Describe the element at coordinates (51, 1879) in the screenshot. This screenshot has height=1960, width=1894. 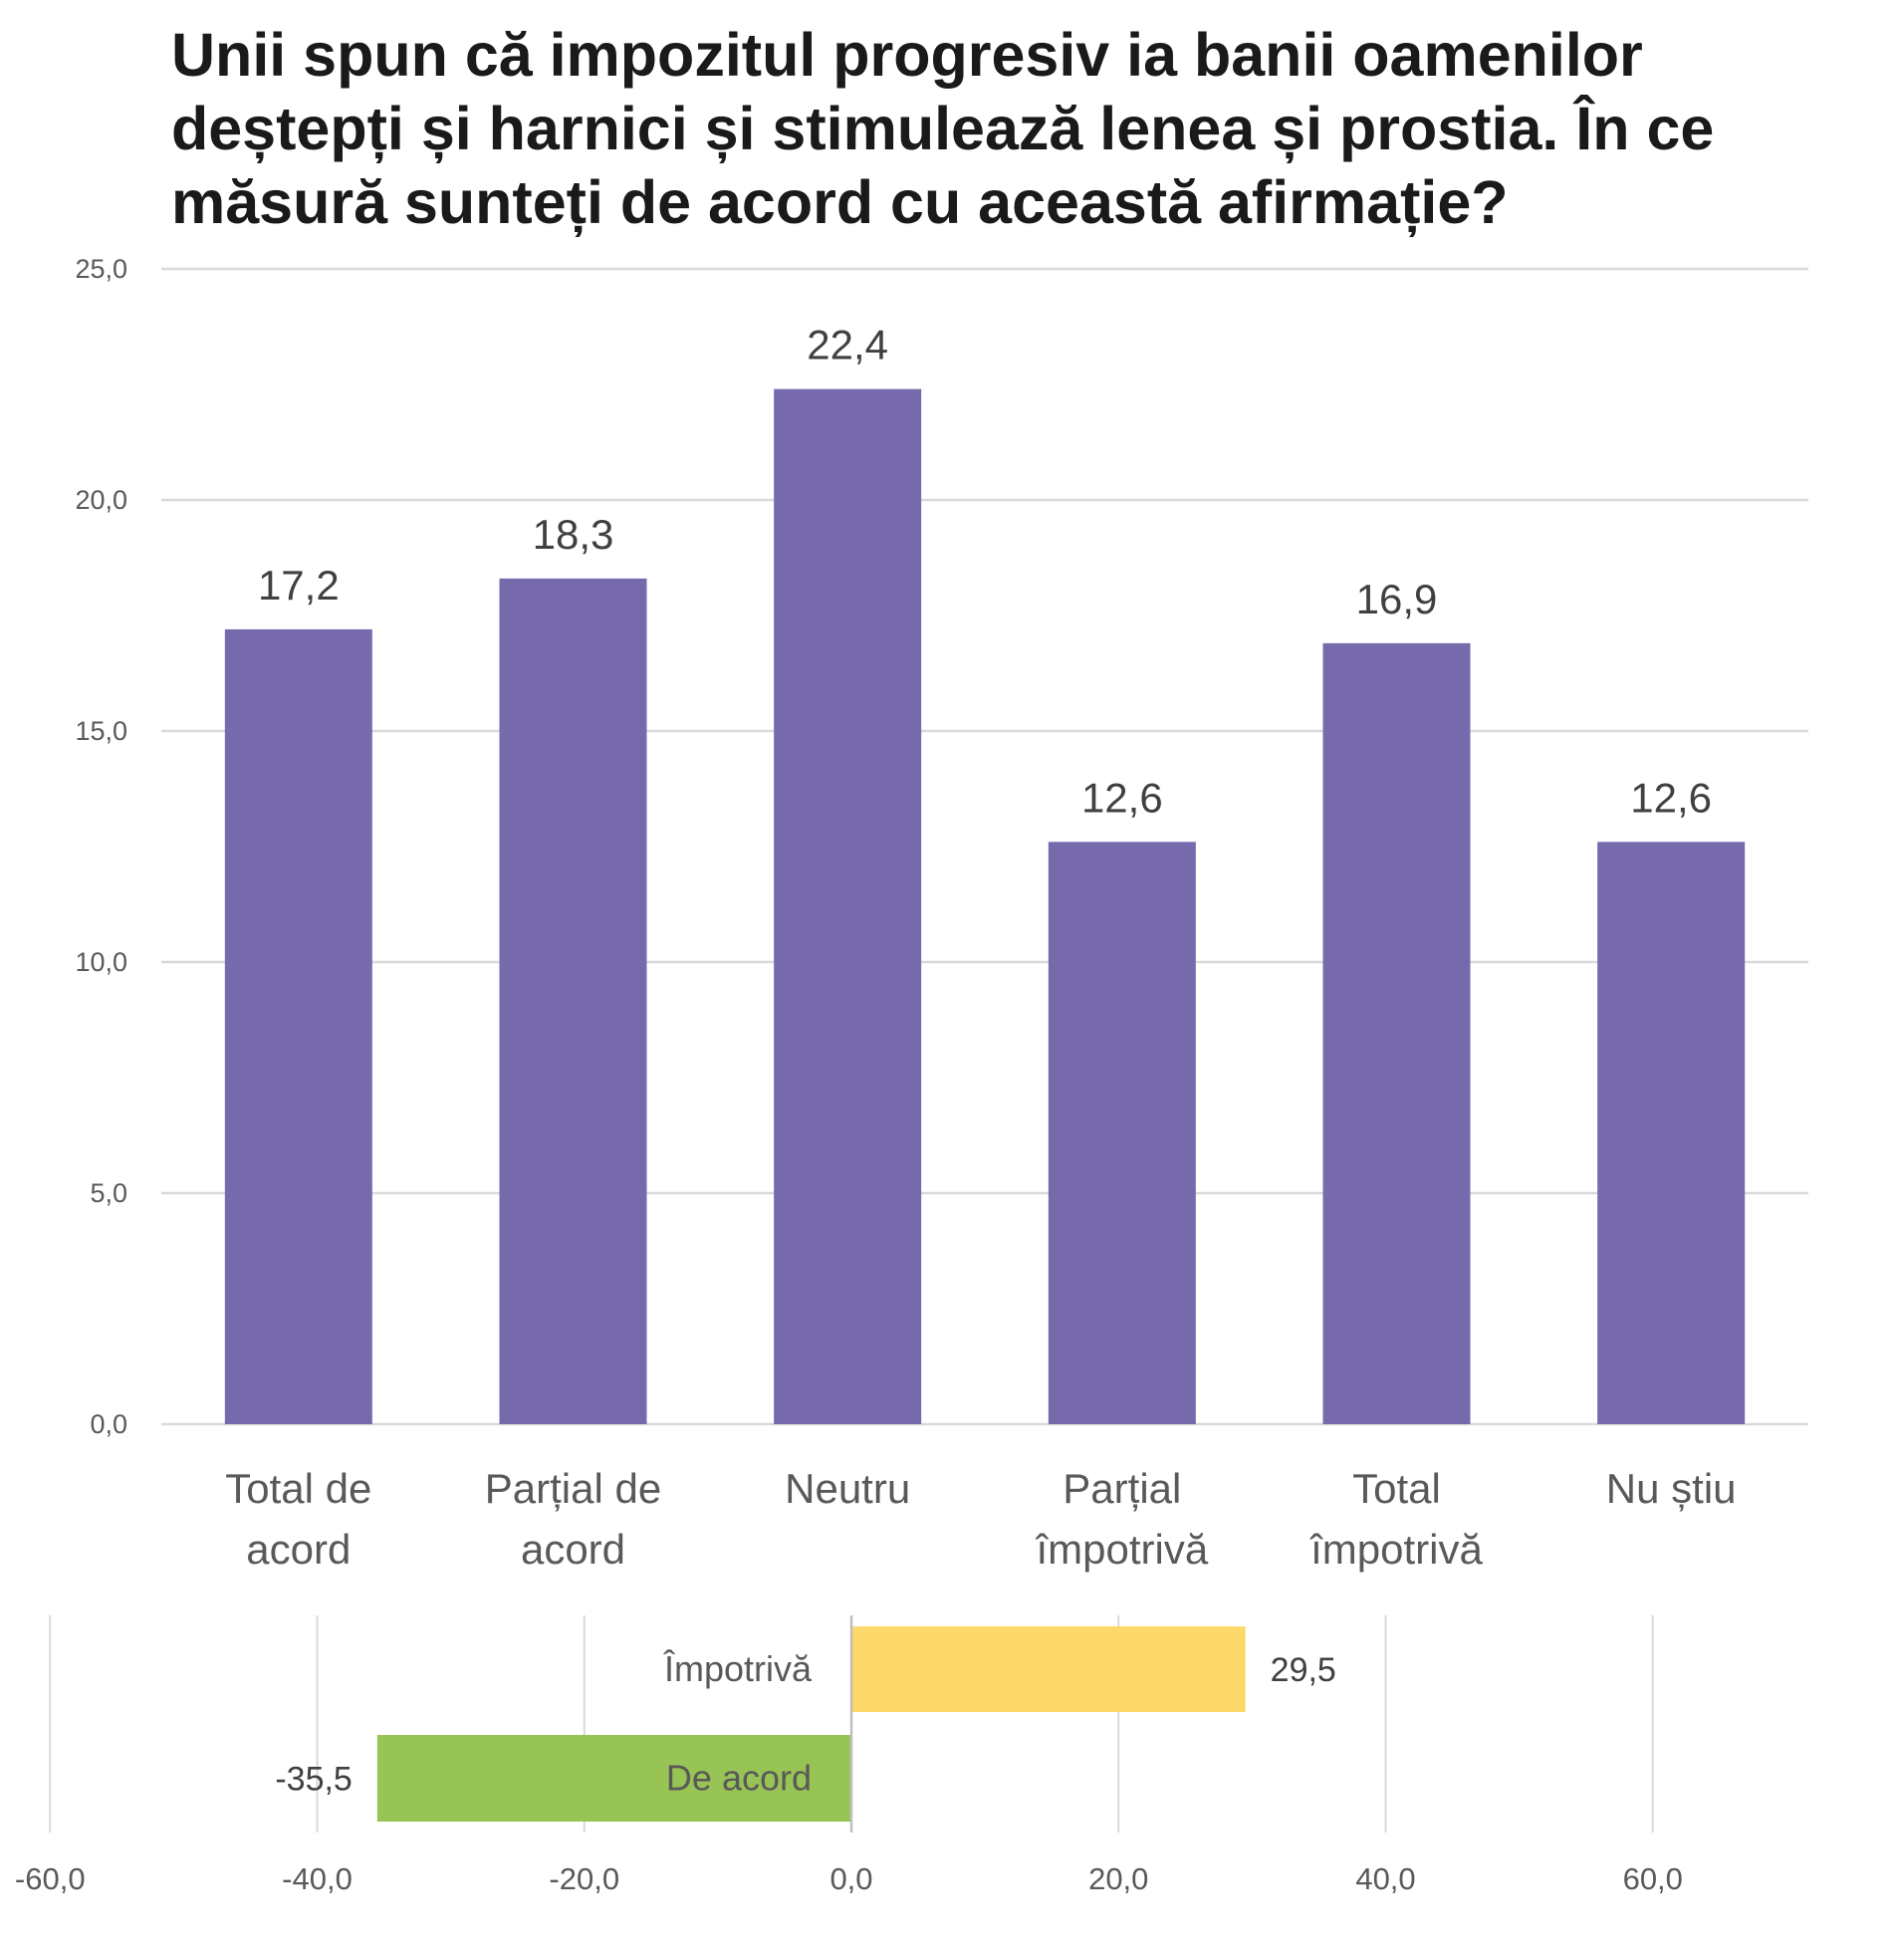
I see `x-tick-label: -60,0` at that location.